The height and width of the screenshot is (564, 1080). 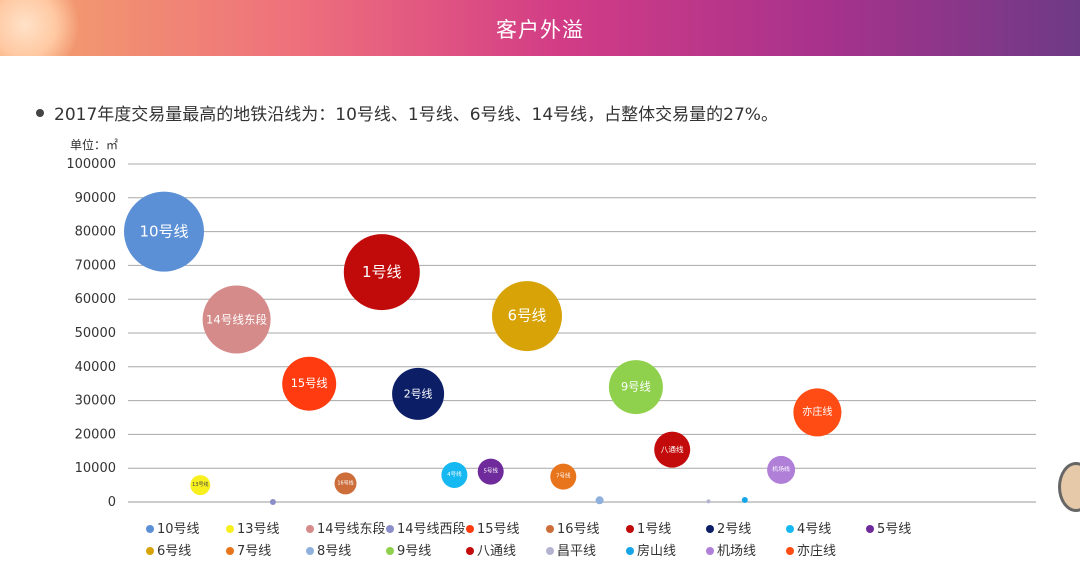 I want to click on bubble-label: 八通线, so click(x=672, y=449).